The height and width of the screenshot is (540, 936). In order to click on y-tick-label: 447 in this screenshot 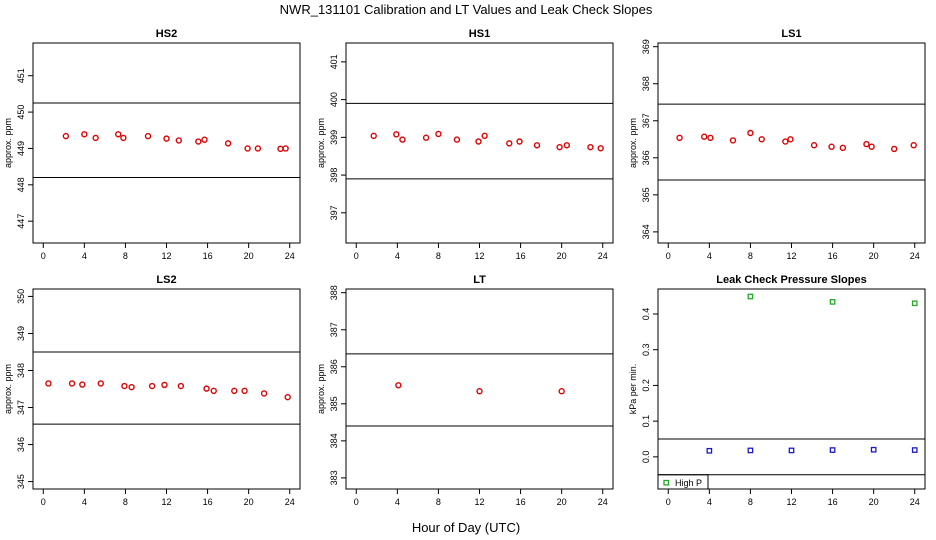, I will do `click(21, 221)`.